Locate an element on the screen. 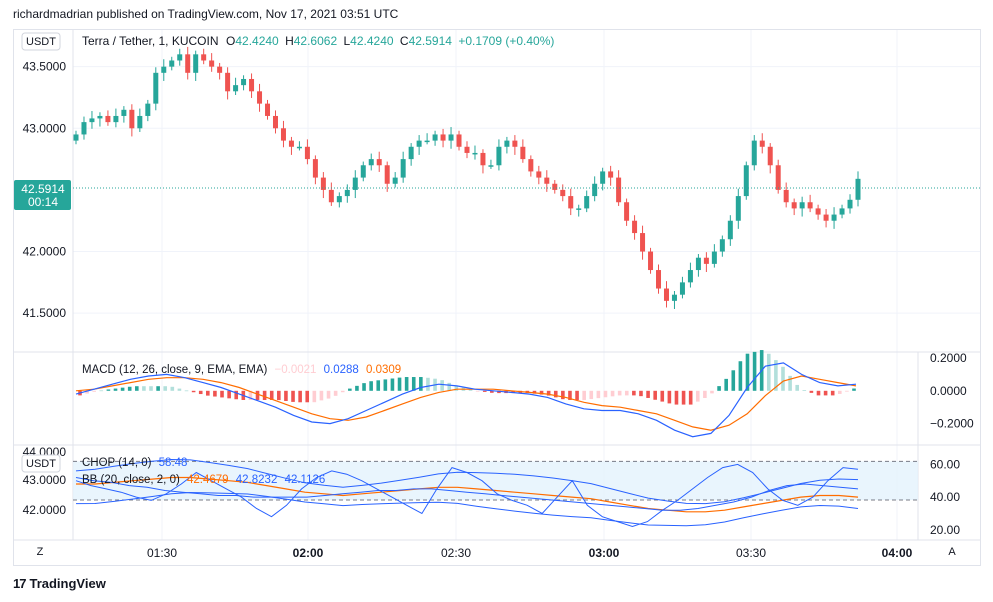  bb-lower-line is located at coordinates (467, 509).